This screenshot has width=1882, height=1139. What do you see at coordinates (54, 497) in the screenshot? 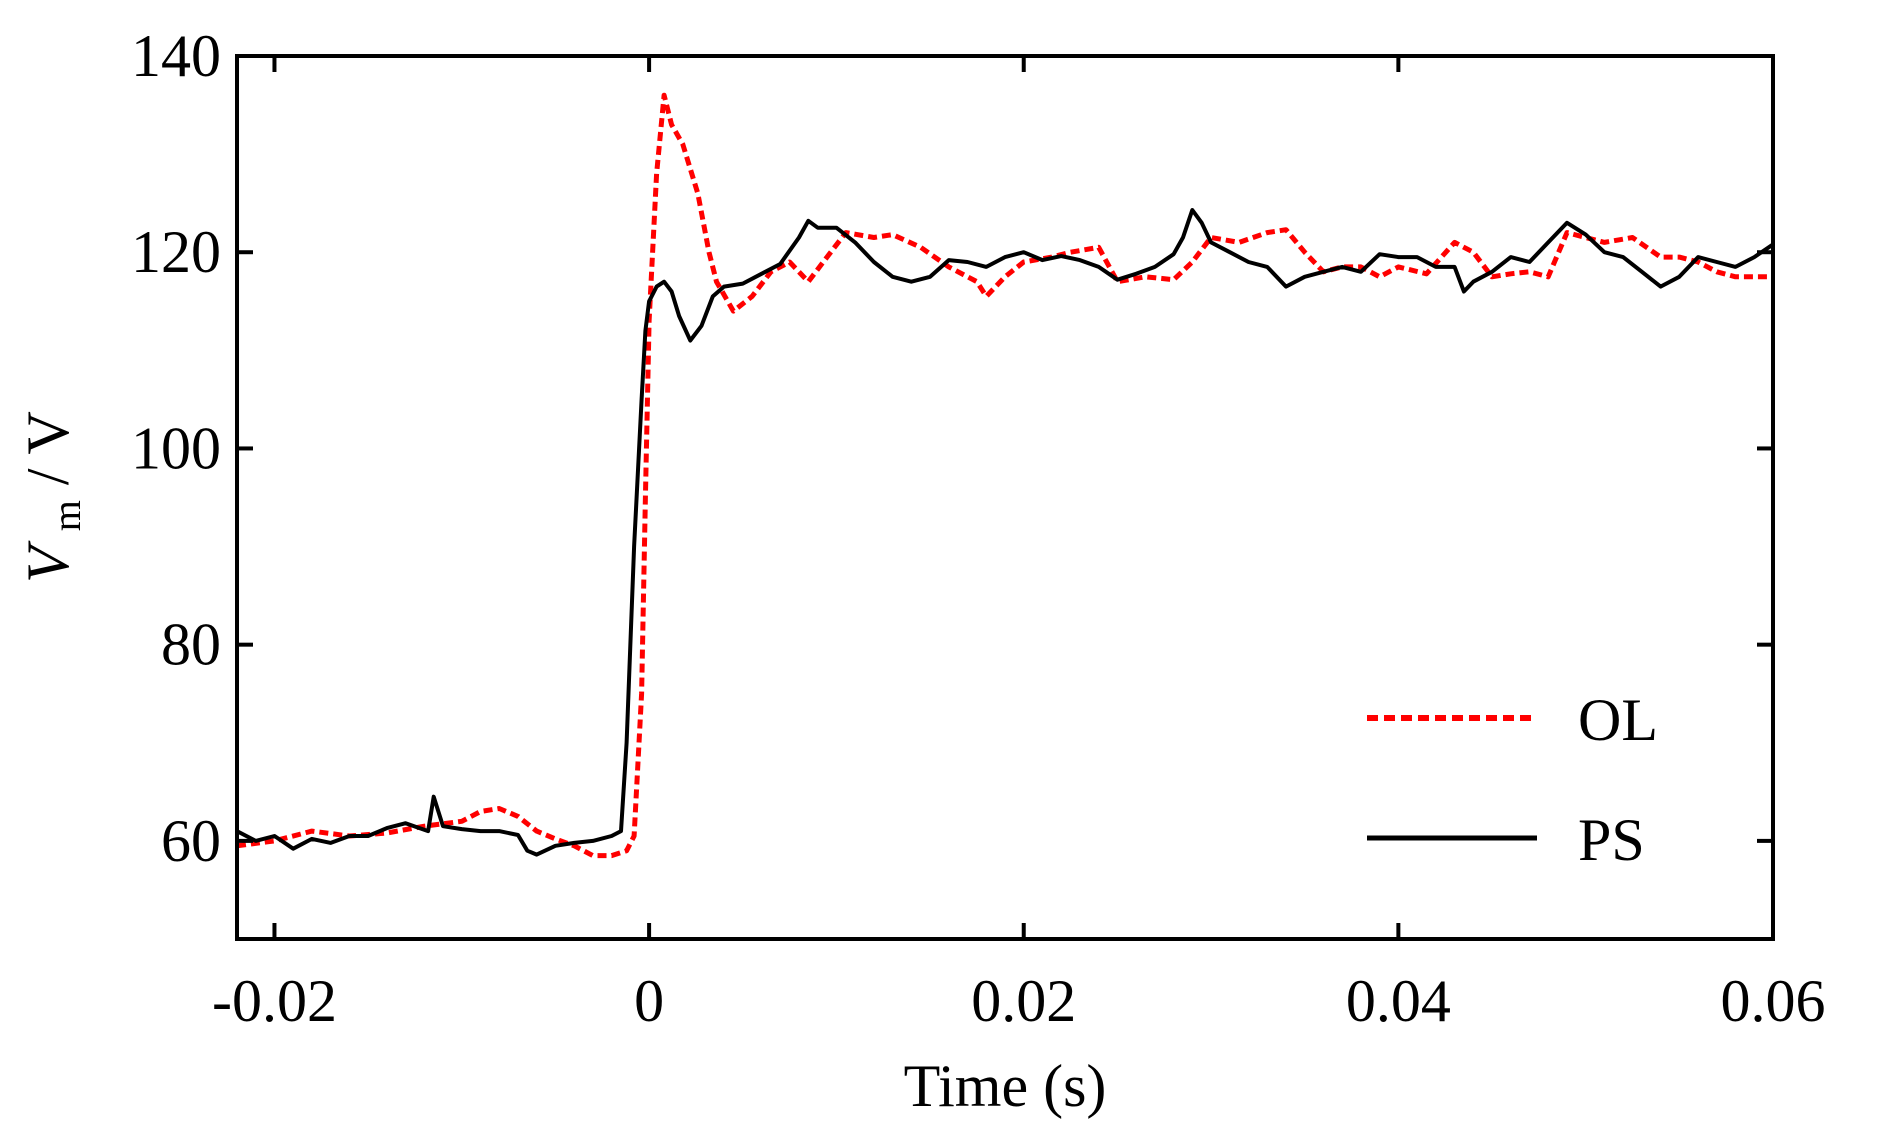
I see `y-axis-title: V m / V` at bounding box center [54, 497].